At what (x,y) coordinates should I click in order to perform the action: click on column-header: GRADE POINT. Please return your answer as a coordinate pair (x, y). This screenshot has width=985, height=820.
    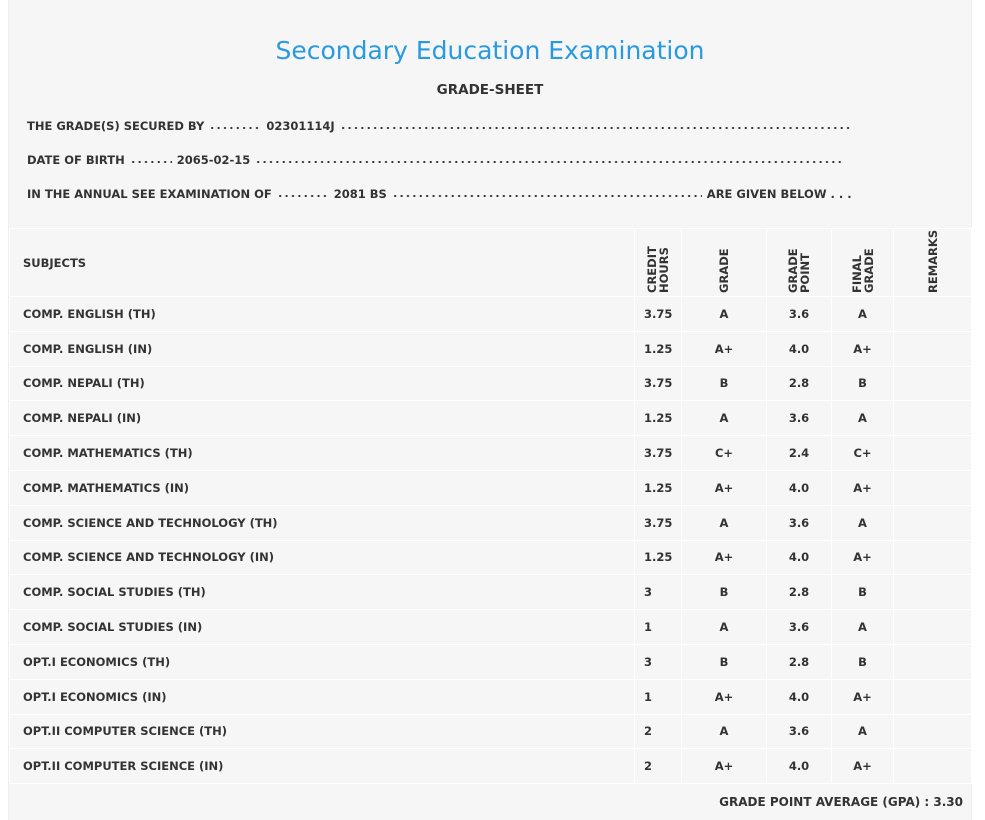
    Looking at the image, I should click on (799, 262).